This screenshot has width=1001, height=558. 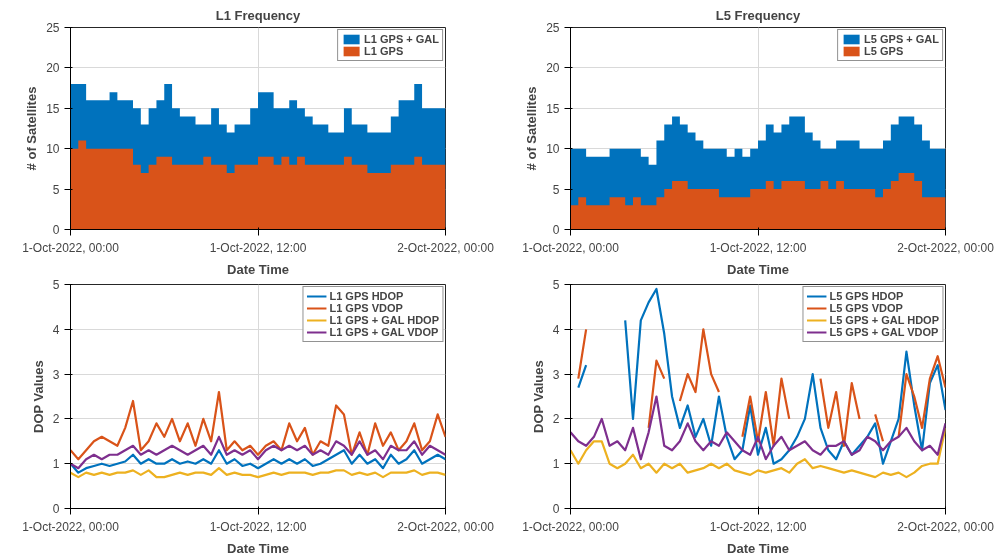 I want to click on chart-title: L5 Frequency, so click(x=758, y=15).